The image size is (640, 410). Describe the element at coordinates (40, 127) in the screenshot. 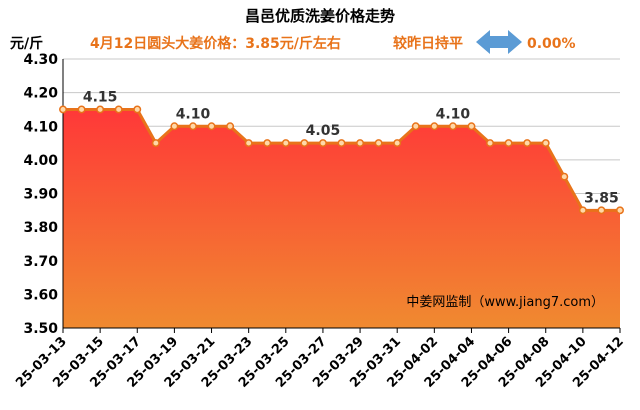

I see `y-tick-label: 4.10` at that location.